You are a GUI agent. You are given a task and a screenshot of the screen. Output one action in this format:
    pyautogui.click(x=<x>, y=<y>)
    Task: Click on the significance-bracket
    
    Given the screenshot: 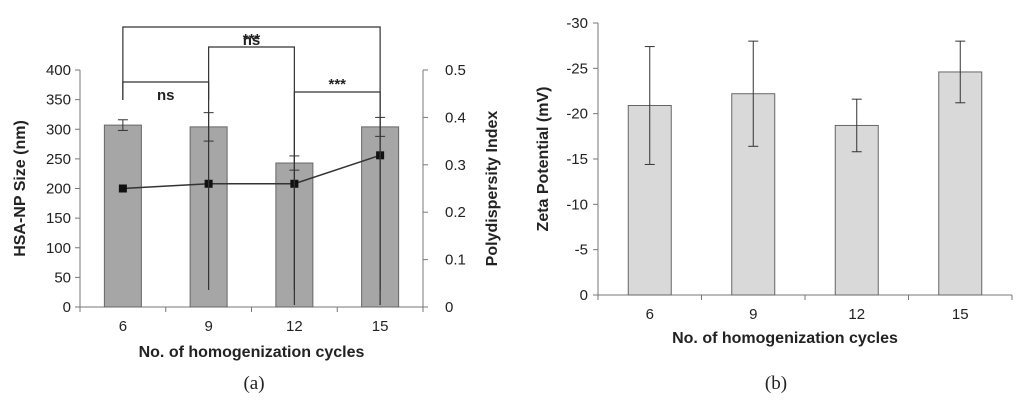 What is the action you would take?
    pyautogui.click(x=251, y=168)
    